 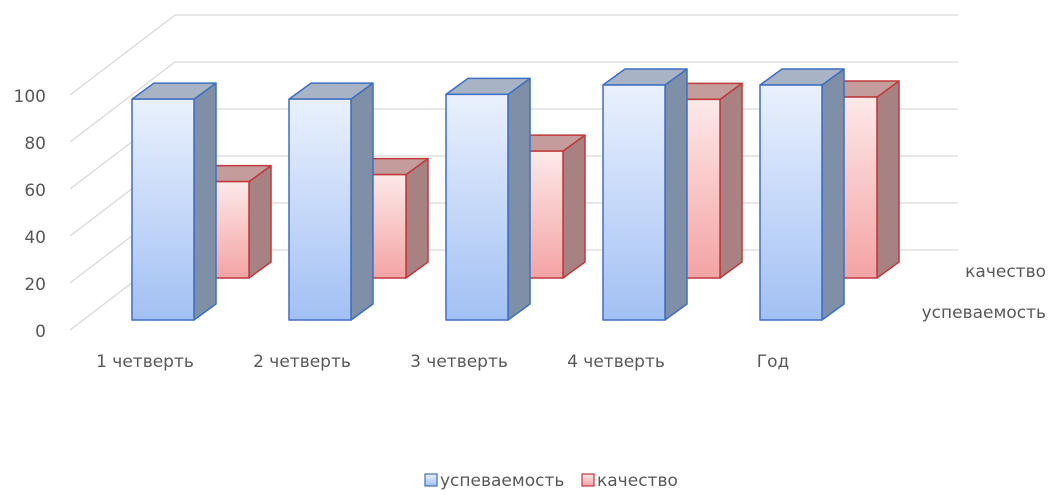 What do you see at coordinates (40, 332) in the screenshot?
I see `y-tick-label: 0` at bounding box center [40, 332].